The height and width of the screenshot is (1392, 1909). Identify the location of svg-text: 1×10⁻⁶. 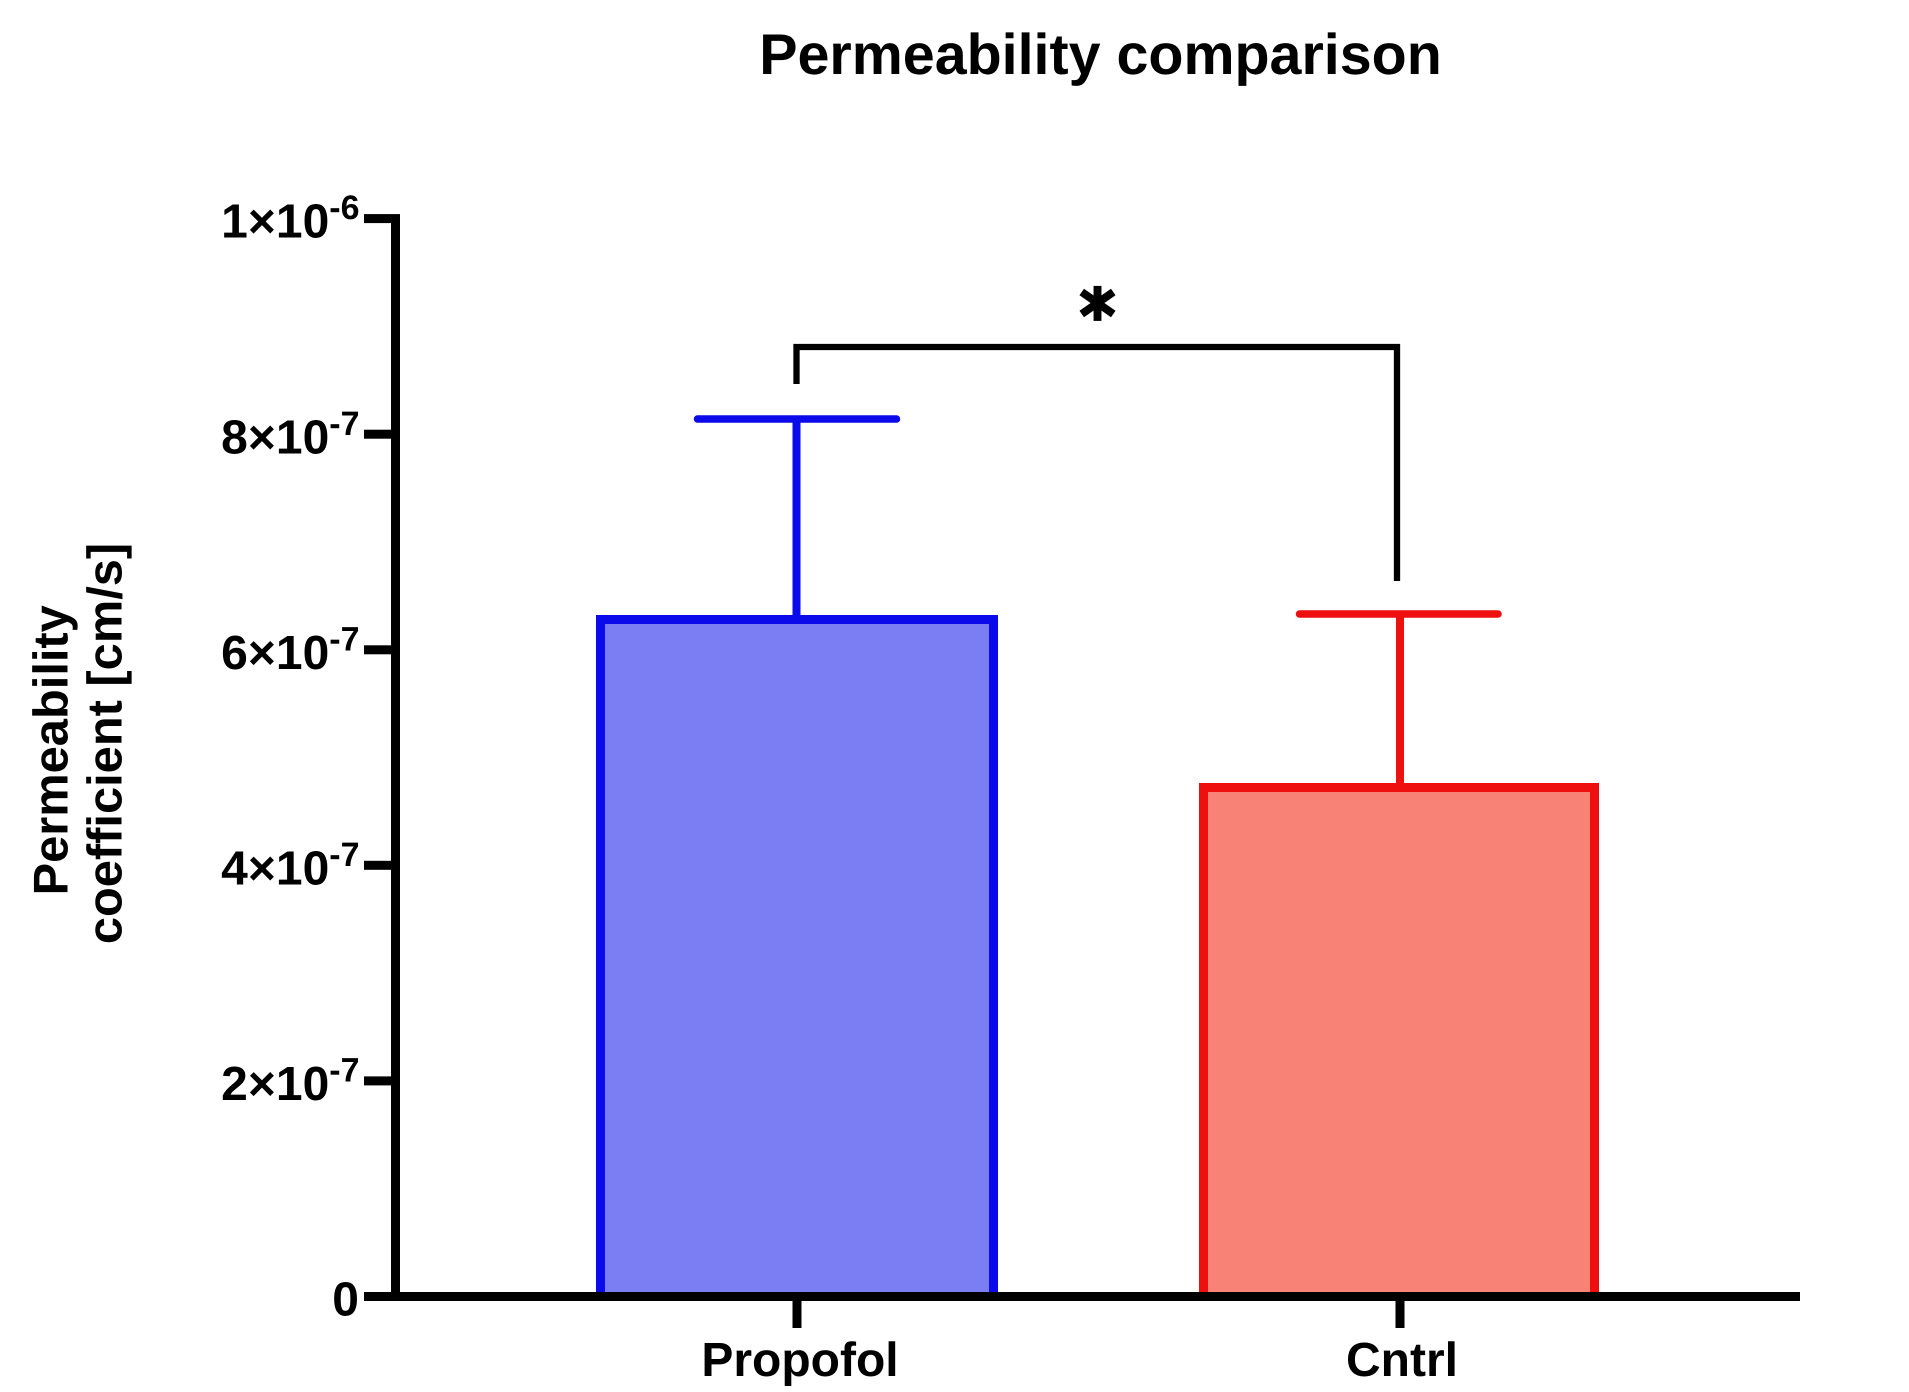
(290, 219).